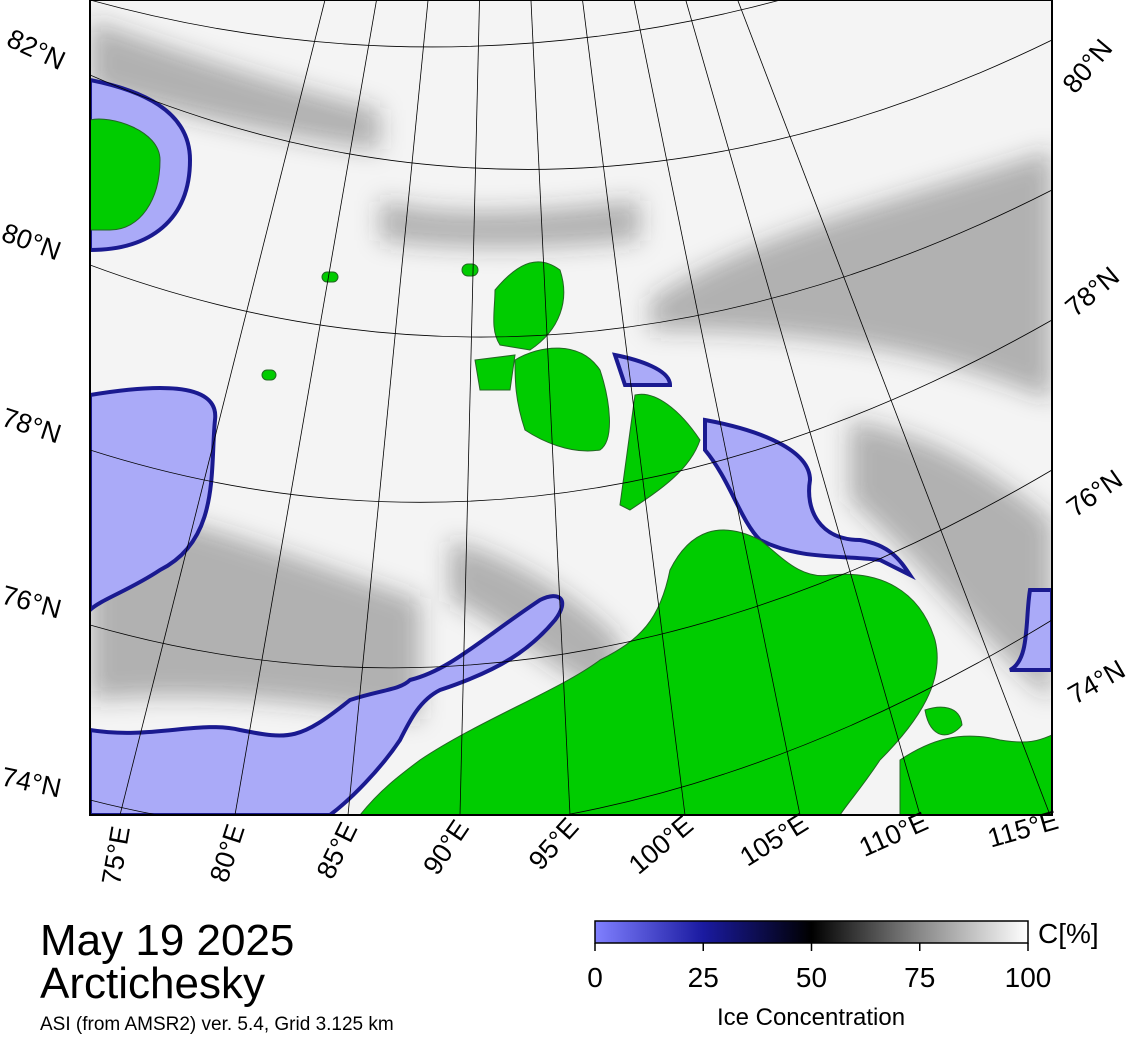  I want to click on colorbar-tick-label: 25, so click(703, 977).